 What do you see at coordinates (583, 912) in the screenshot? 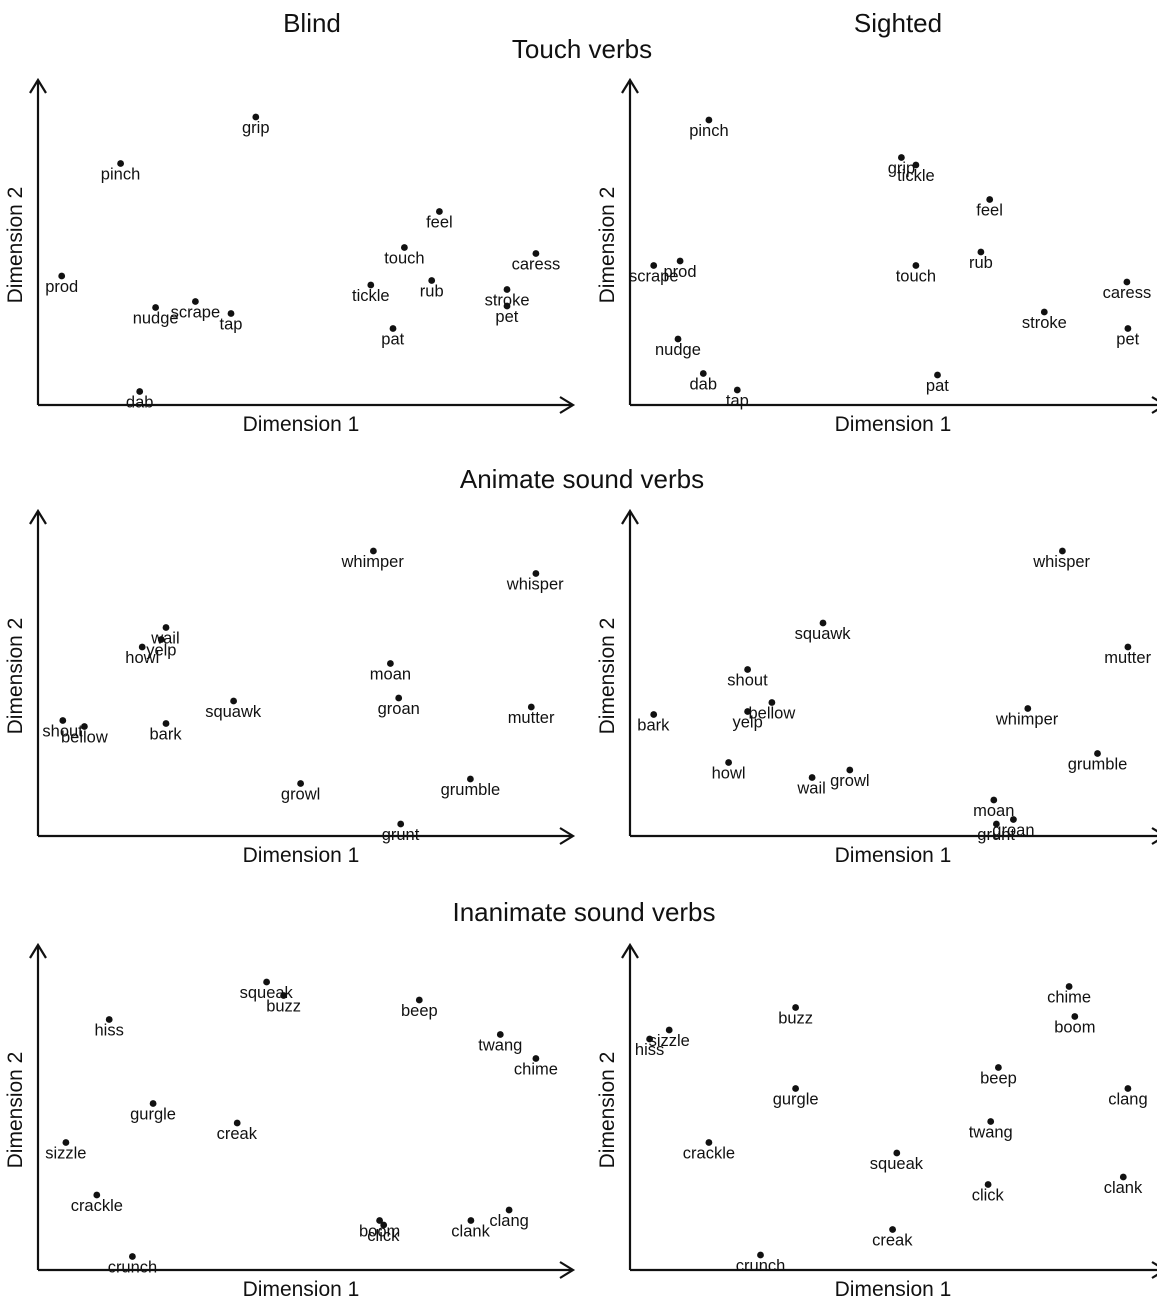
I see `row-title-inanimate: Inanimate sound verbs` at bounding box center [583, 912].